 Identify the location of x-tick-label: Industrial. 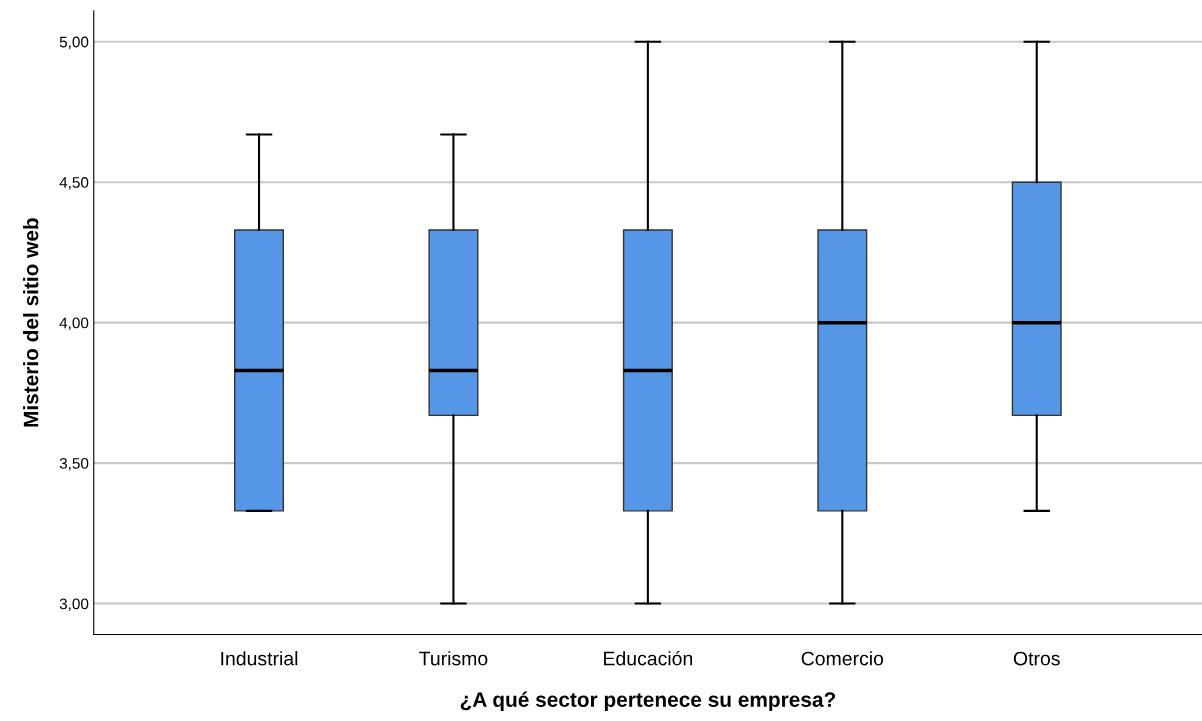
(259, 658).